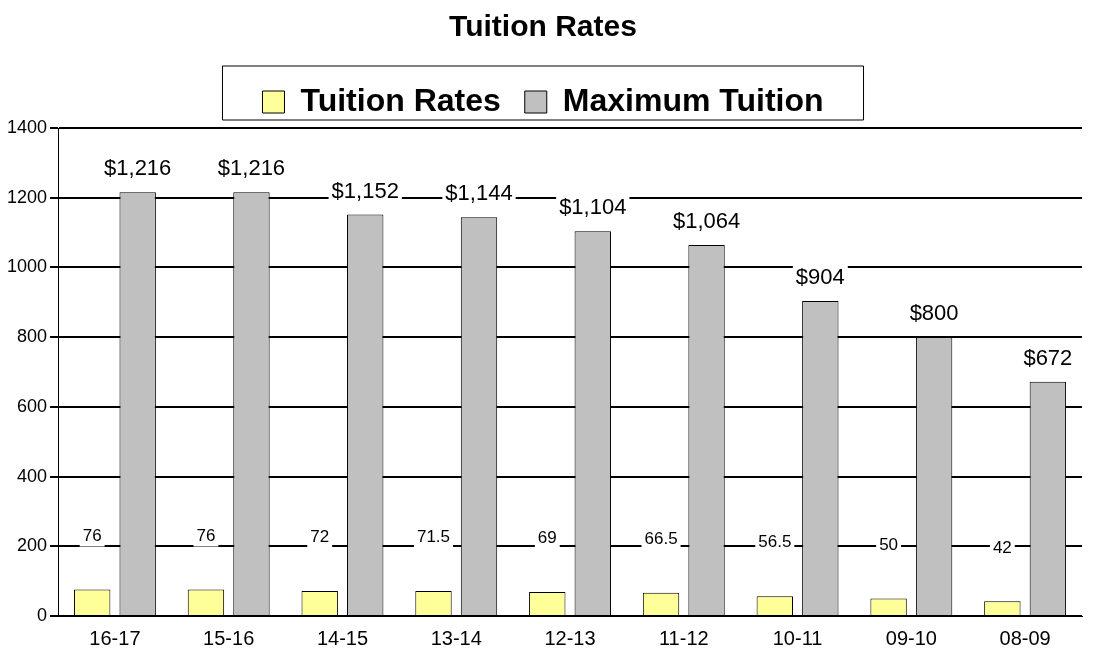 The image size is (1096, 658). Describe the element at coordinates (1025, 637) in the screenshot. I see `x-tick-label: 08-09` at that location.